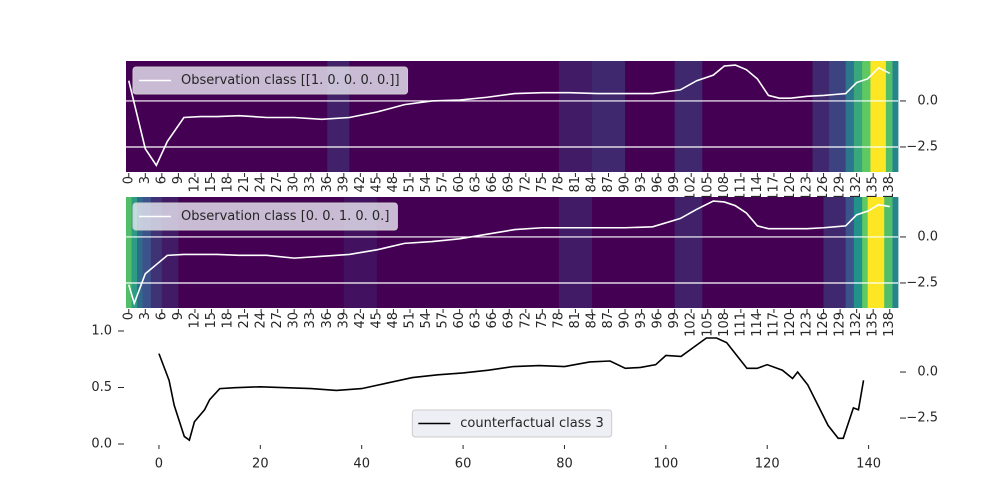  What do you see at coordinates (531, 423) in the screenshot?
I see `legend-label: counterfactual class 3` at bounding box center [531, 423].